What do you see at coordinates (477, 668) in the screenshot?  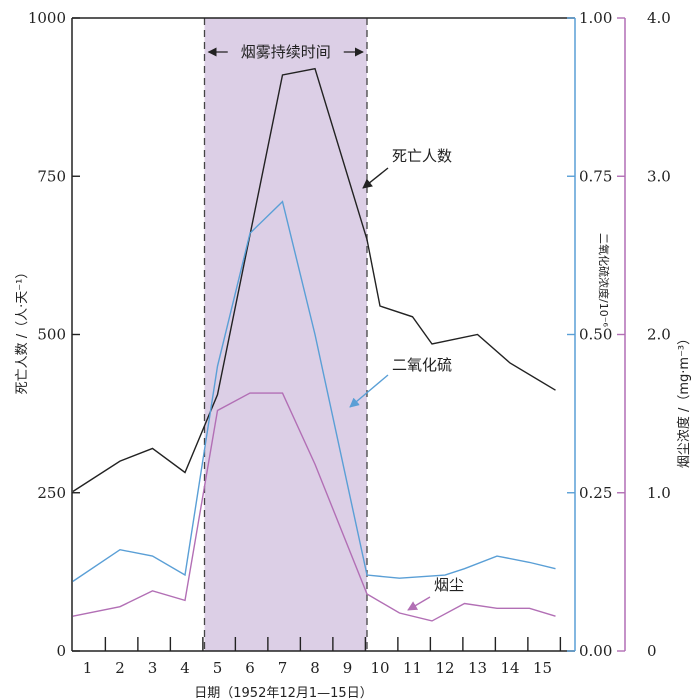 I see `x-tick-label: 13` at bounding box center [477, 668].